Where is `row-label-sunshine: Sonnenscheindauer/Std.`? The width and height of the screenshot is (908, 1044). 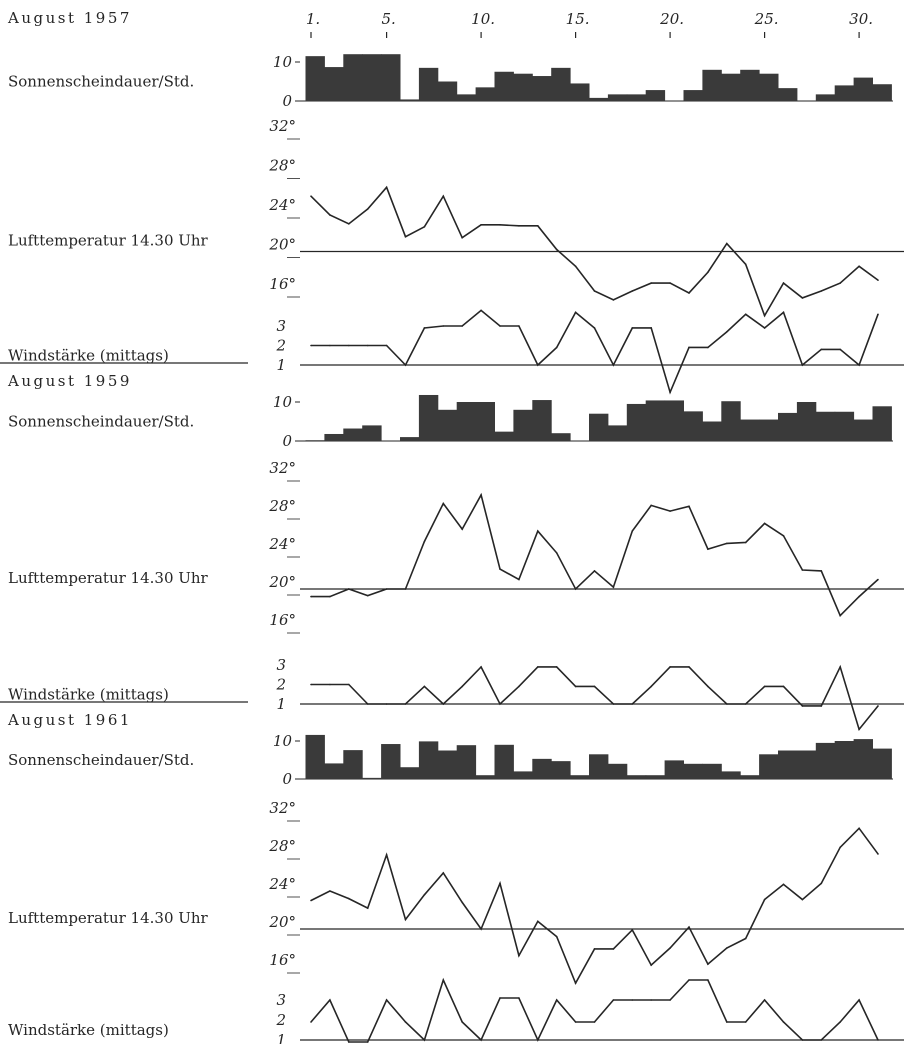
row-label-sunshine: Sonnenscheindauer/Std. is located at coordinates (101, 82).